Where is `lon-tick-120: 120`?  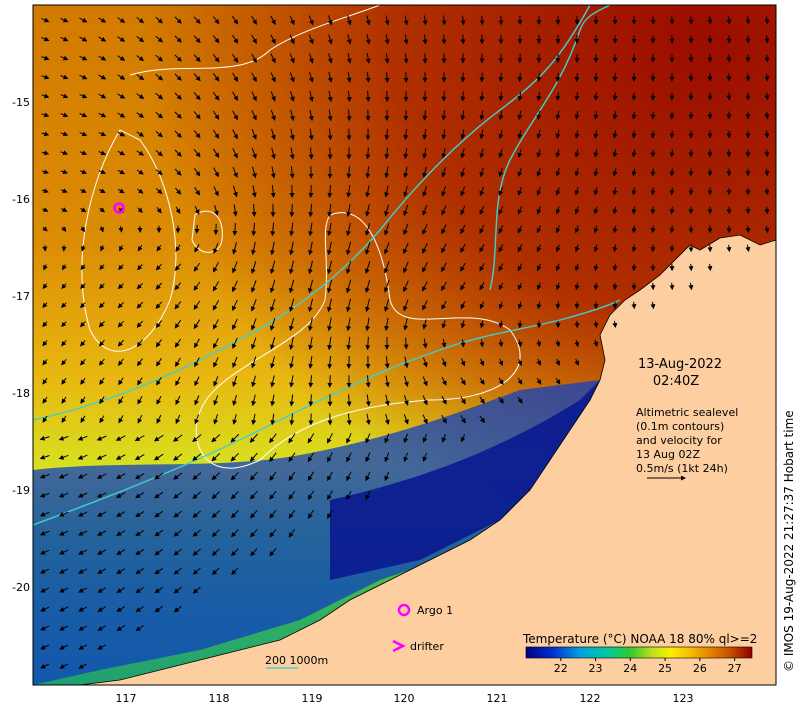 lon-tick-120: 120 is located at coordinates (404, 698).